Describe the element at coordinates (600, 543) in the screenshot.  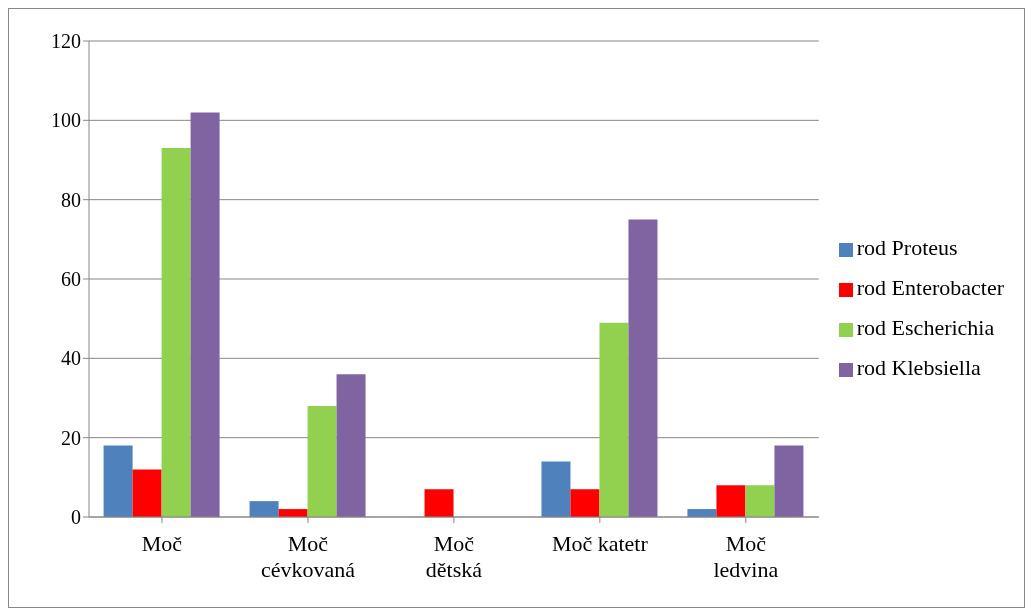
I see `x-tick-label: Moč katetr` at that location.